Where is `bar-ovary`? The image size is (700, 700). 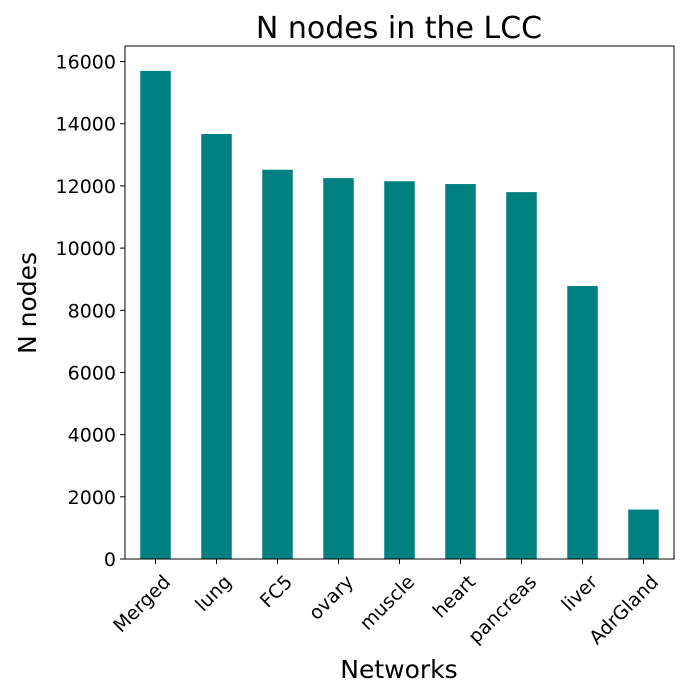 bar-ovary is located at coordinates (338, 369).